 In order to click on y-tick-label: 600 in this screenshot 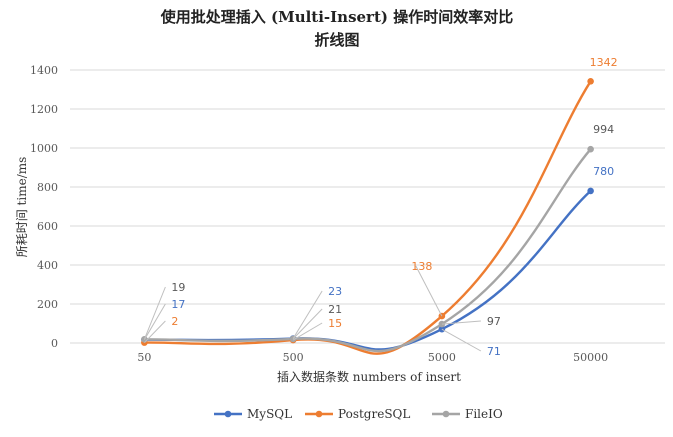, I will do `click(47, 226)`.